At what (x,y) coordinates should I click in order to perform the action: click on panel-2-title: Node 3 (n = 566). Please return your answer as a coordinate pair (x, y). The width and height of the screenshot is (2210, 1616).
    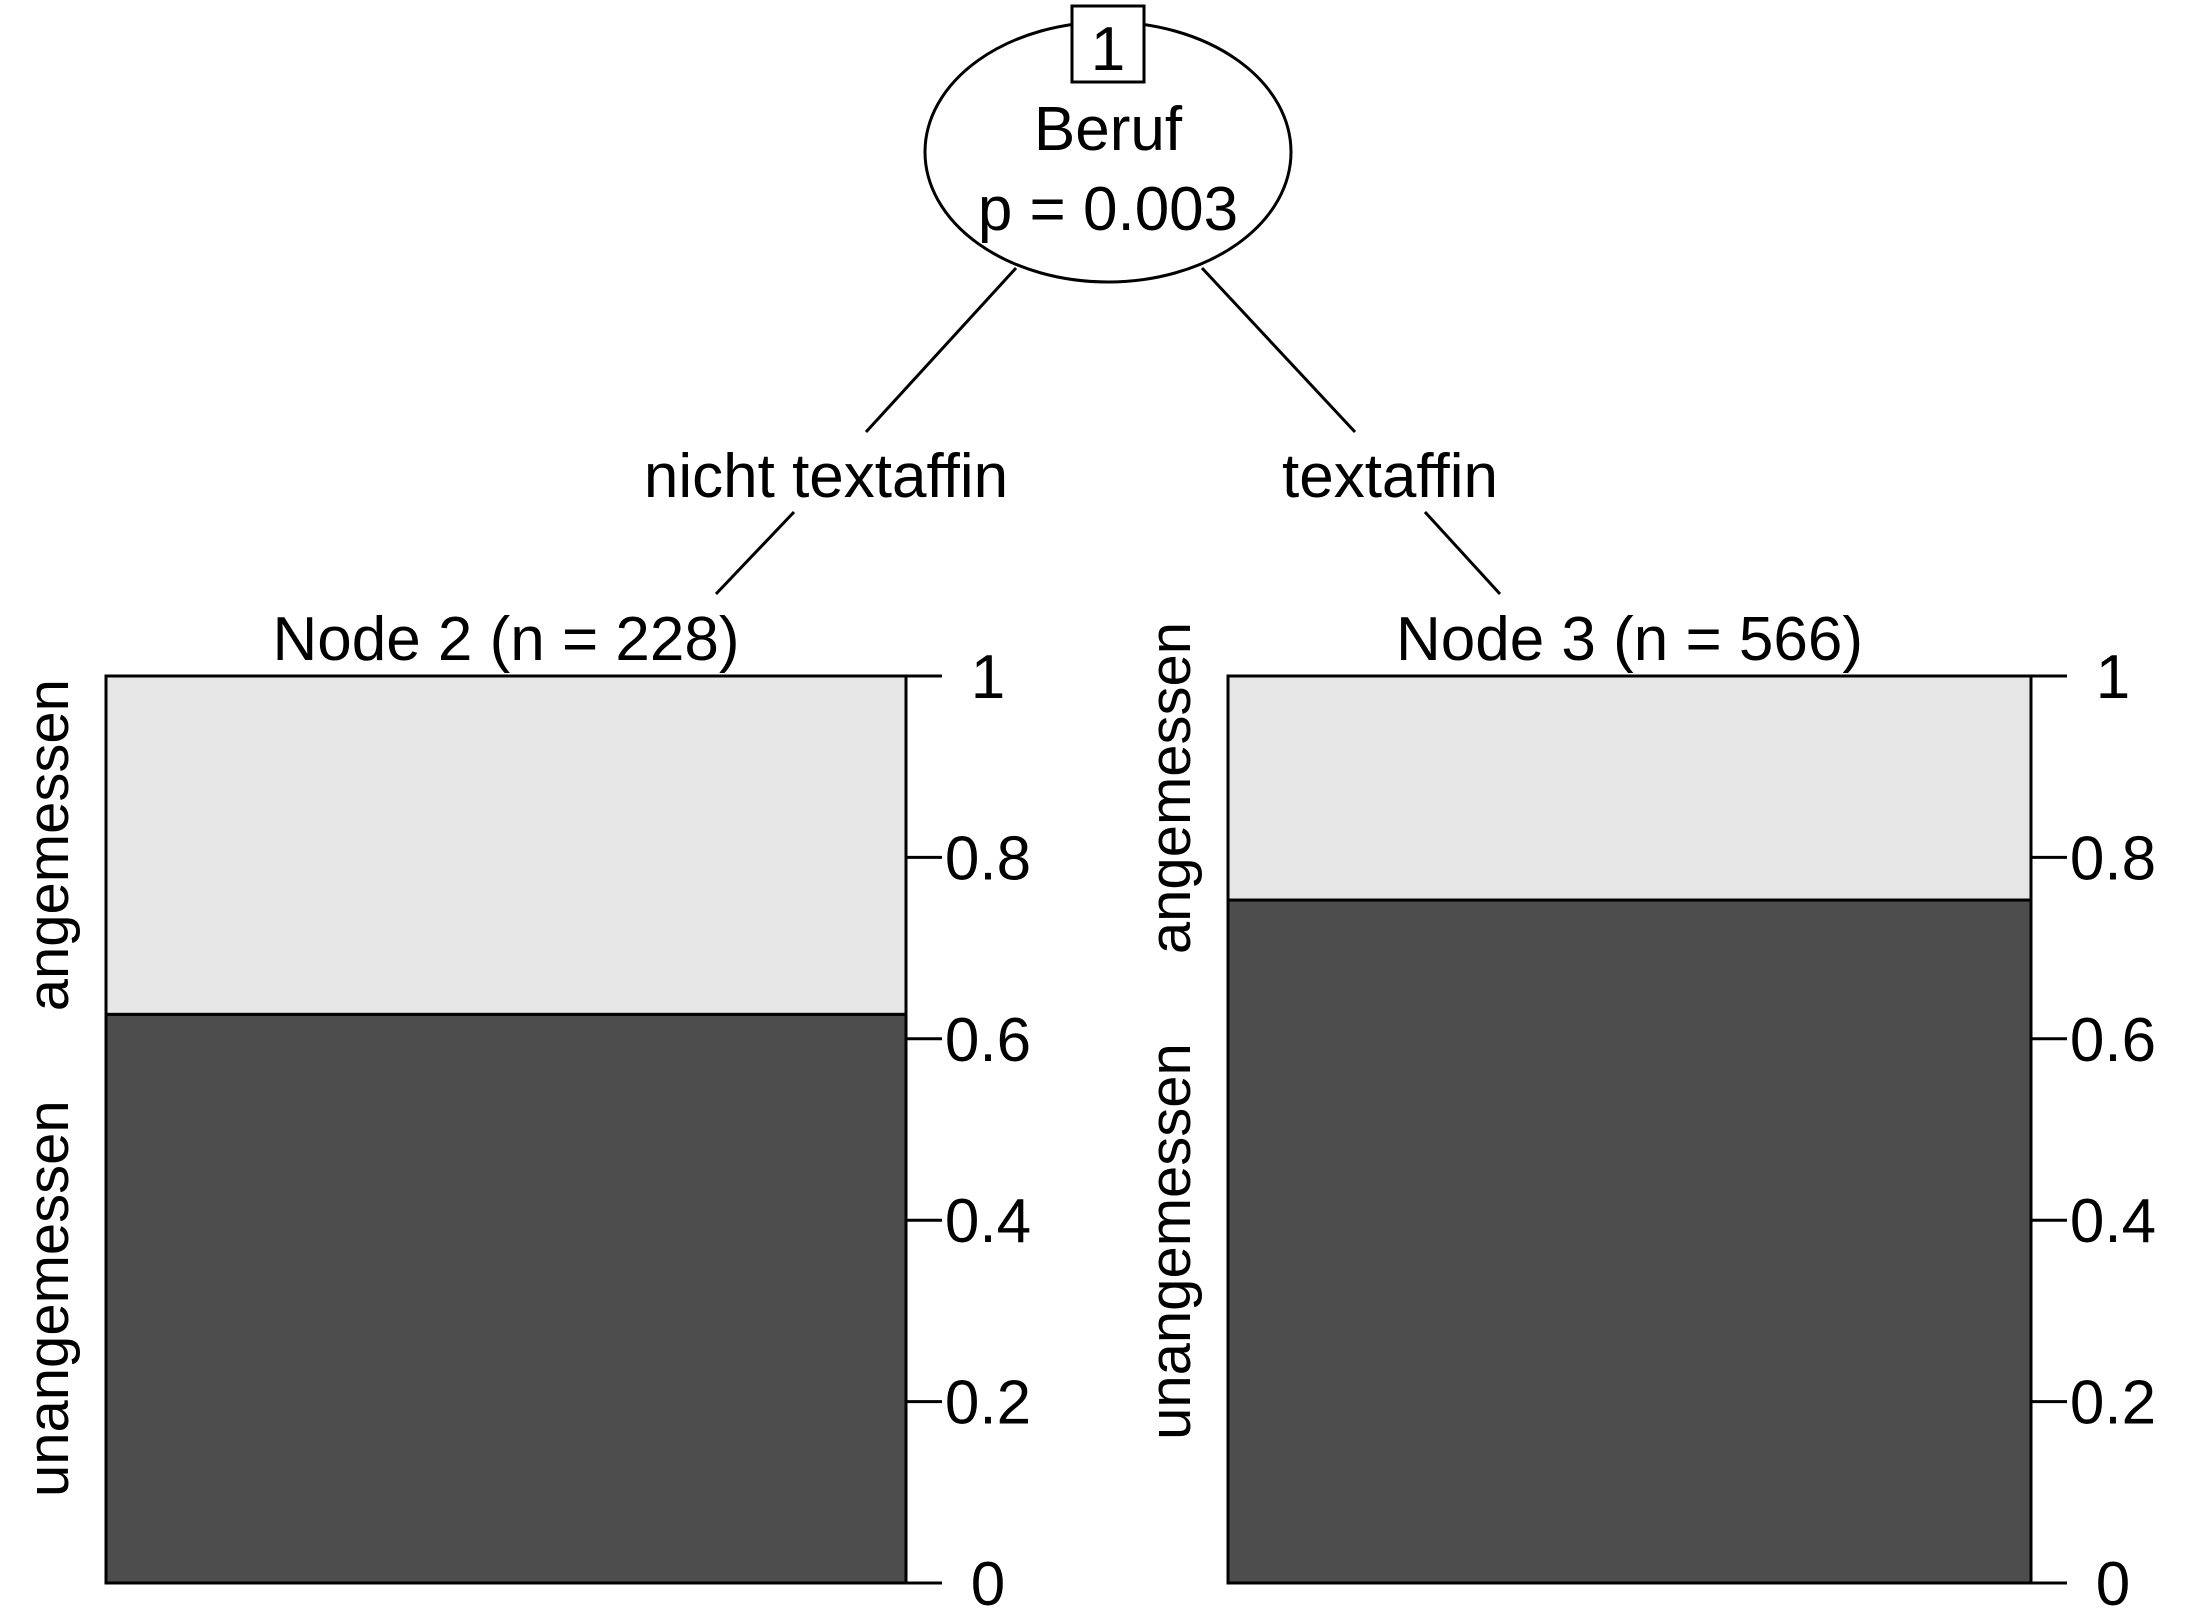
    Looking at the image, I should click on (1629, 639).